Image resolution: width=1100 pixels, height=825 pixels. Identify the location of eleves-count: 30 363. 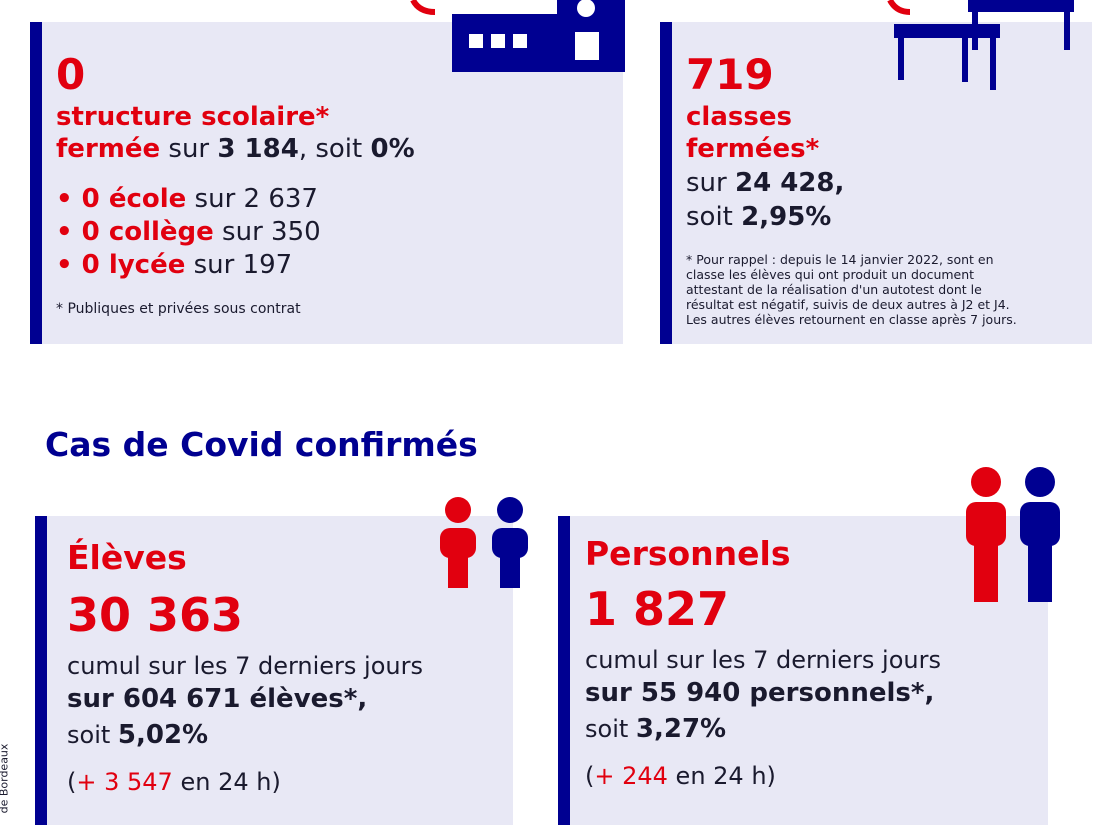
(155, 615).